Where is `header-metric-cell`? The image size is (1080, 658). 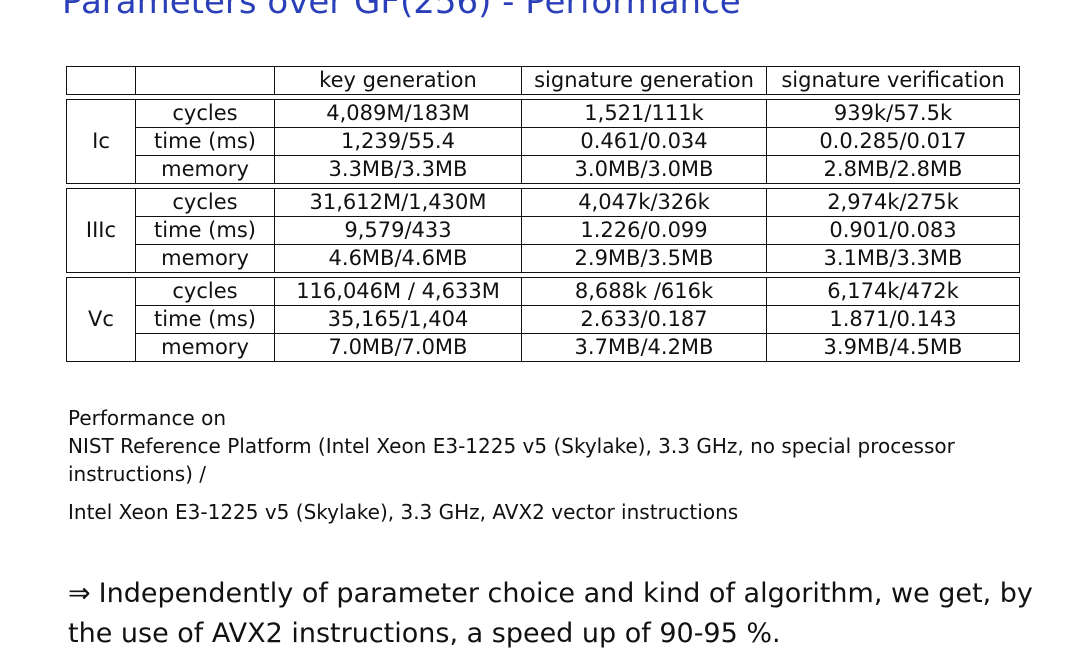 header-metric-cell is located at coordinates (205, 80).